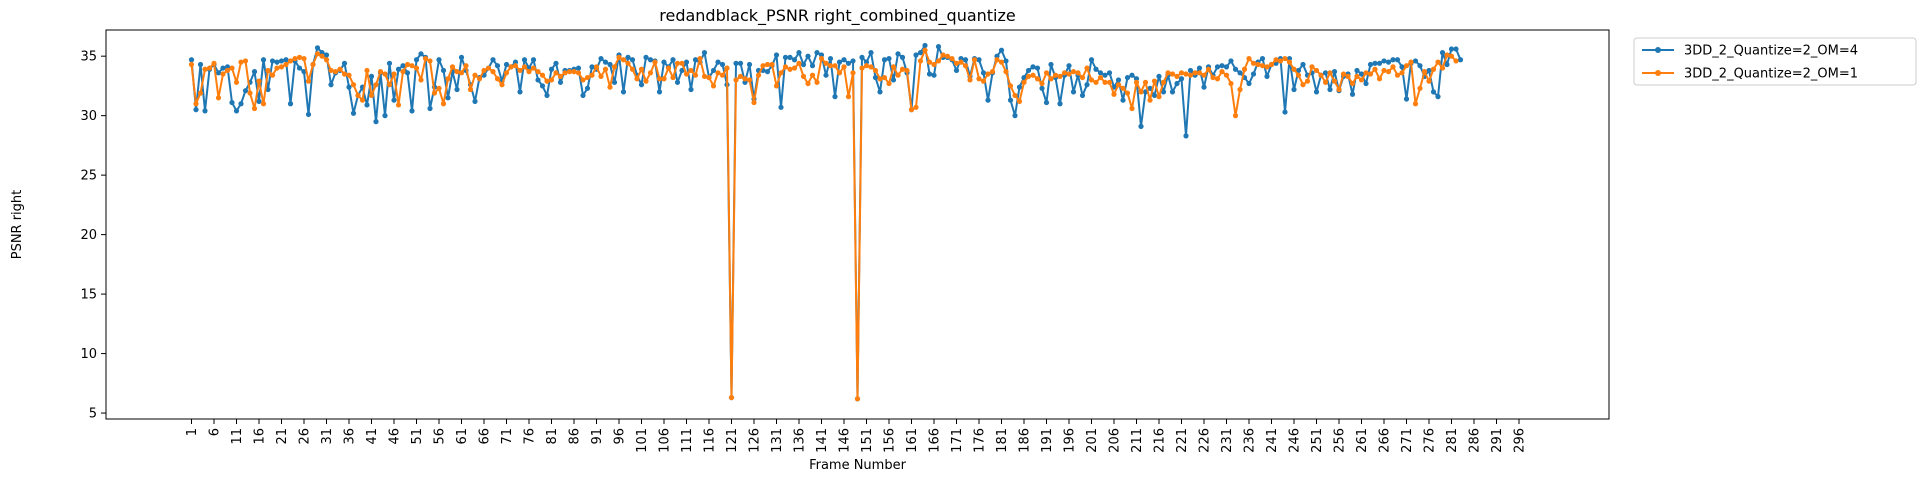 The height and width of the screenshot is (485, 1922). Describe the element at coordinates (305, 436) in the screenshot. I see `x-tick-label: 26` at that location.